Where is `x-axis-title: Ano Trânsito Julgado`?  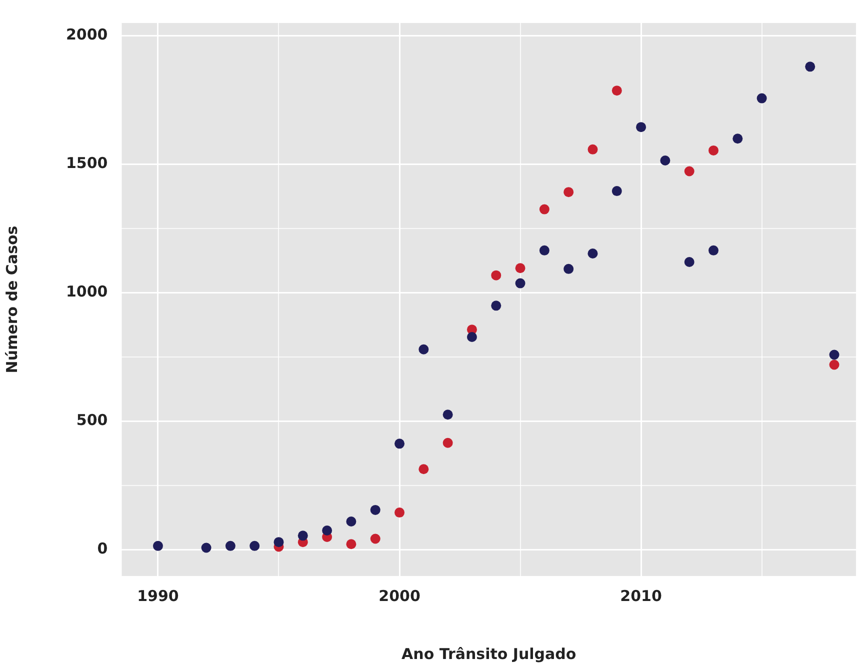
x-axis-title: Ano Trânsito Julgado is located at coordinates (489, 653).